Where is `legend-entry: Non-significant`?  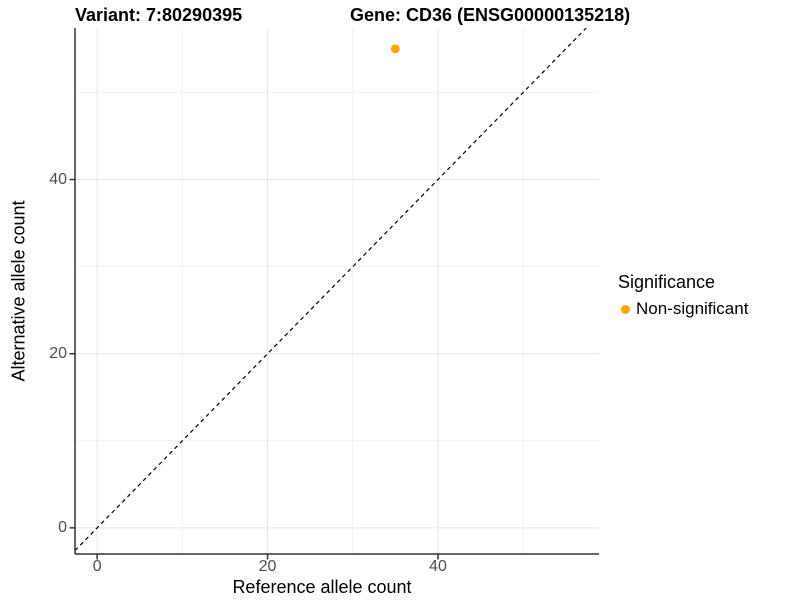 legend-entry: Non-significant is located at coordinates (684, 309).